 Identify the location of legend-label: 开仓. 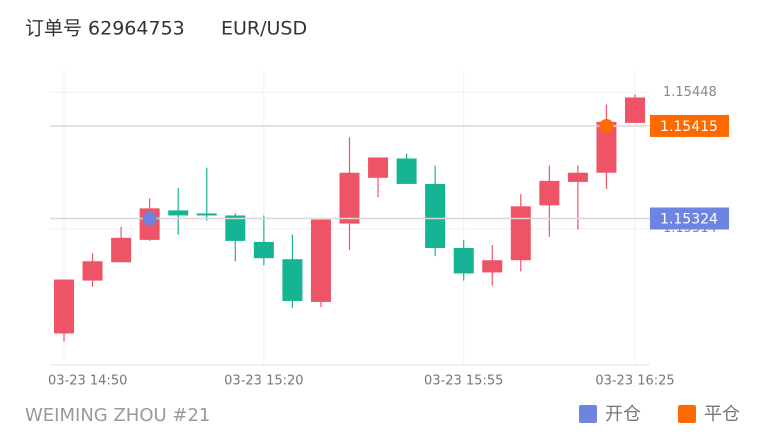
(623, 414).